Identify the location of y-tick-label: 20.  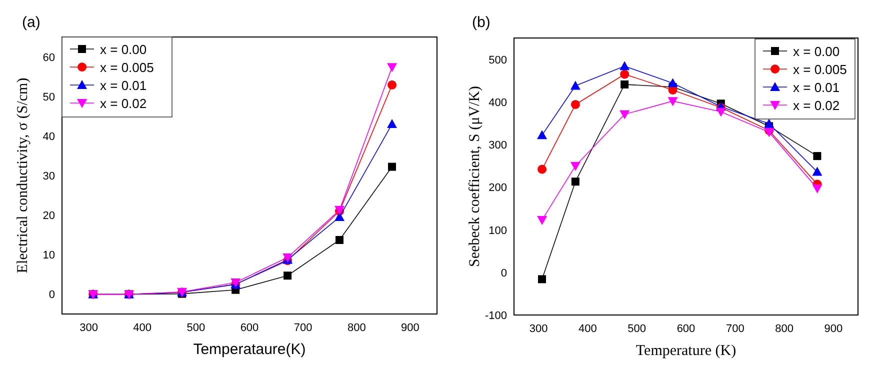
(48, 216).